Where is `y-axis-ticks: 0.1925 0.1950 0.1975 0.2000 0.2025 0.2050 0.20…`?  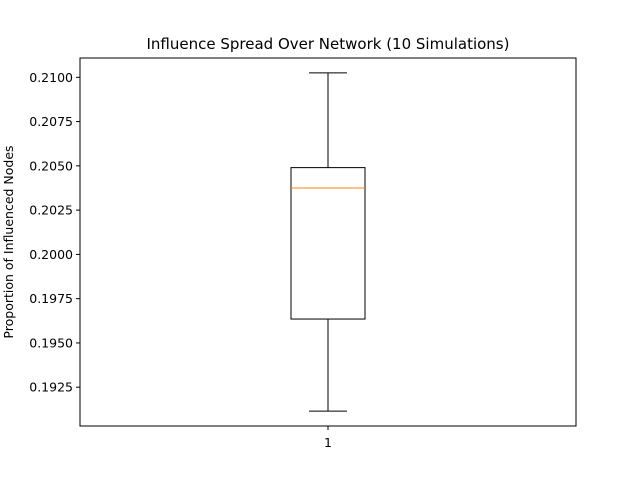 y-axis-ticks: 0.1925 0.1950 0.1975 0.2000 0.2025 0.2050 0.20… is located at coordinates (54, 232).